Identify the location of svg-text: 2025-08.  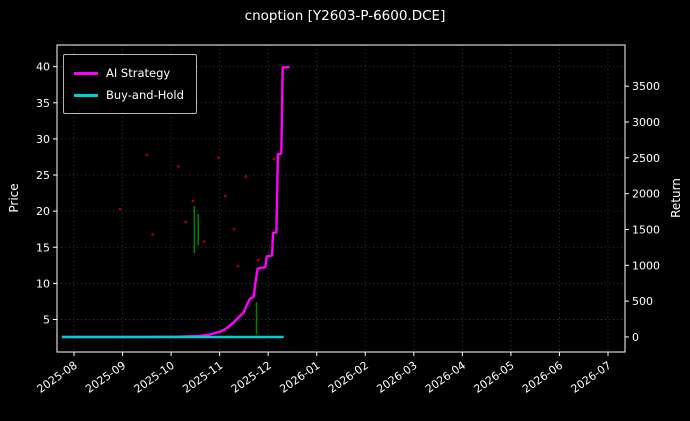
(57, 377).